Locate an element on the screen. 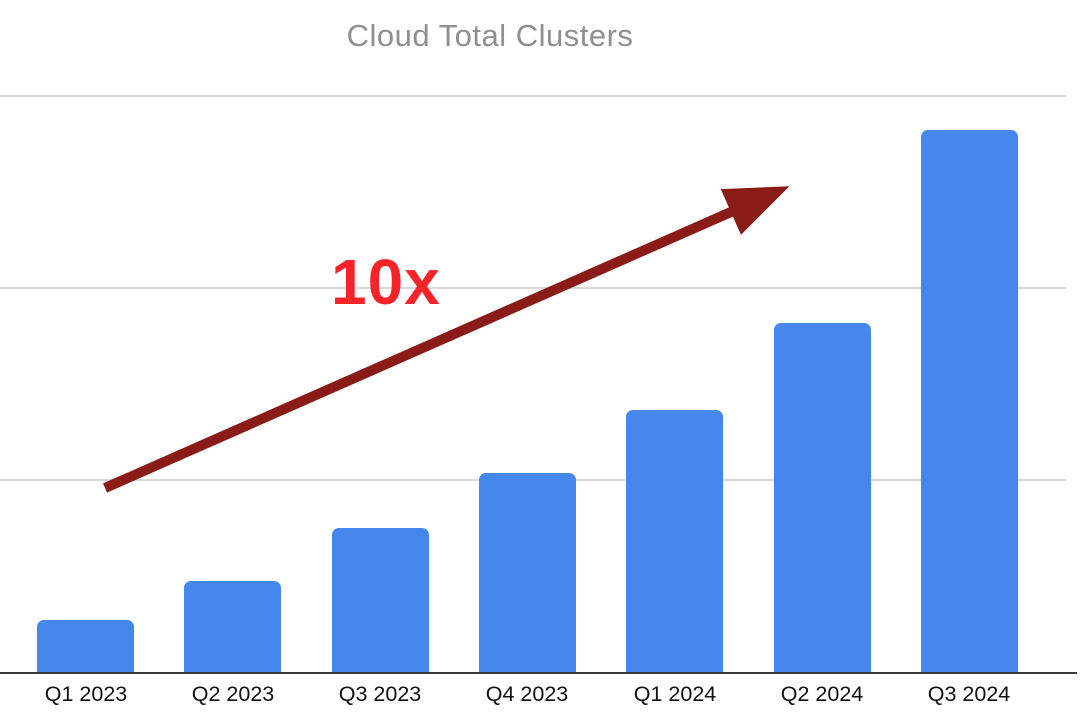  bar-q1-2024 is located at coordinates (674, 541).